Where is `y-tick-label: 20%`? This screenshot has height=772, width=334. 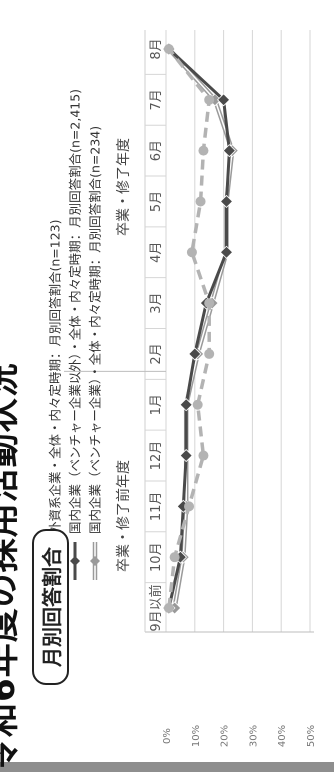
y-tick-label: 20% is located at coordinates (225, 736).